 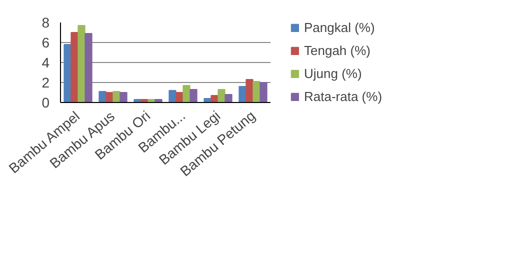 What do you see at coordinates (343, 96) in the screenshot?
I see `legend-label: Rata-rata (%)` at bounding box center [343, 96].